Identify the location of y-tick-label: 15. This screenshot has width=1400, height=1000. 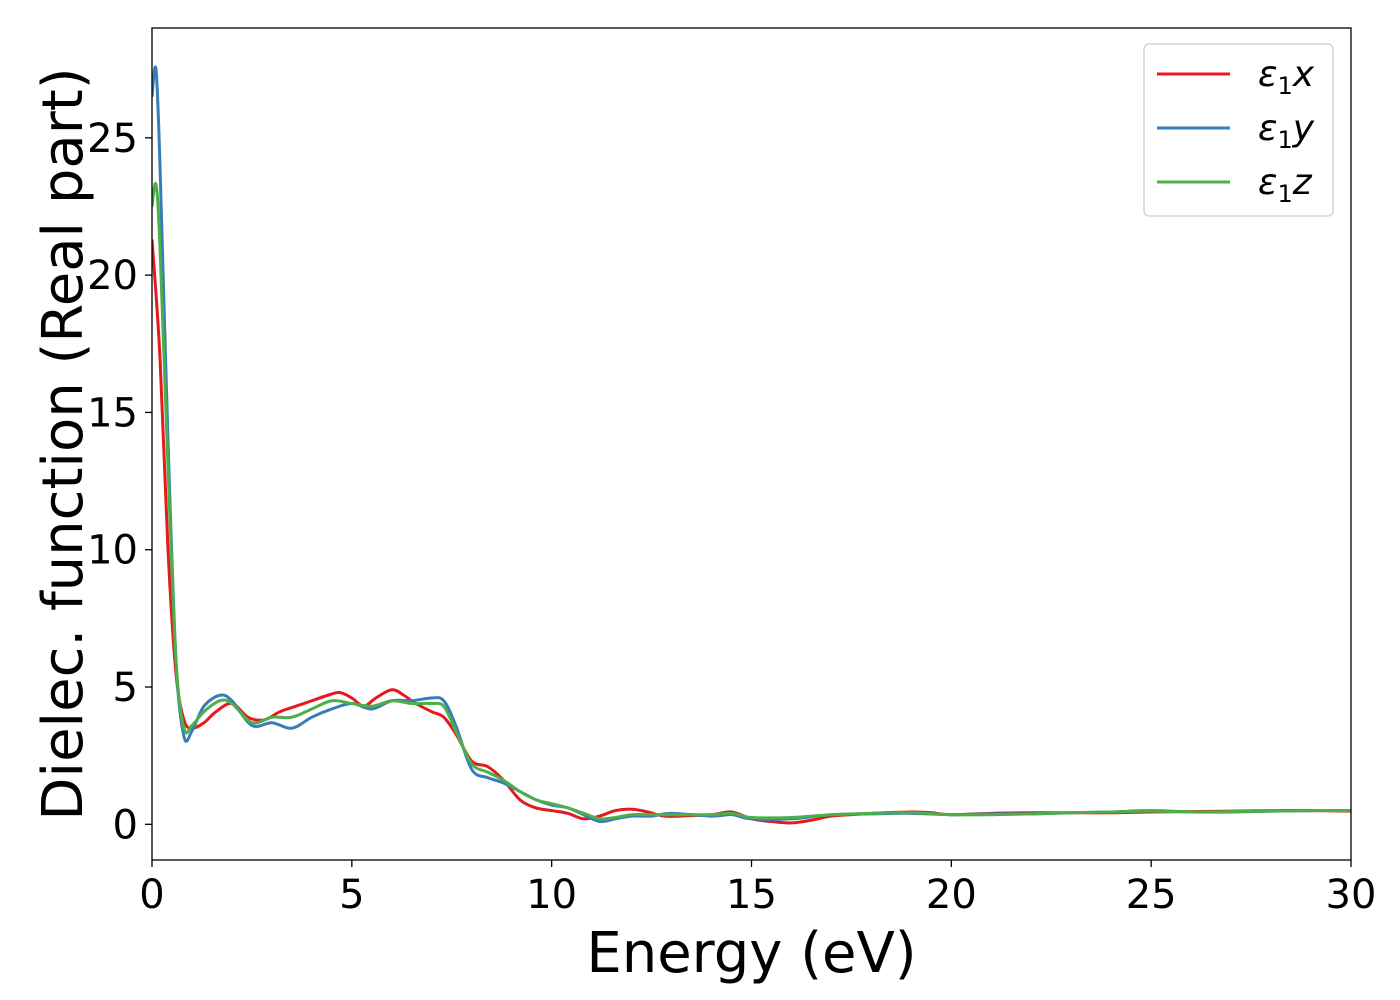
(112, 413).